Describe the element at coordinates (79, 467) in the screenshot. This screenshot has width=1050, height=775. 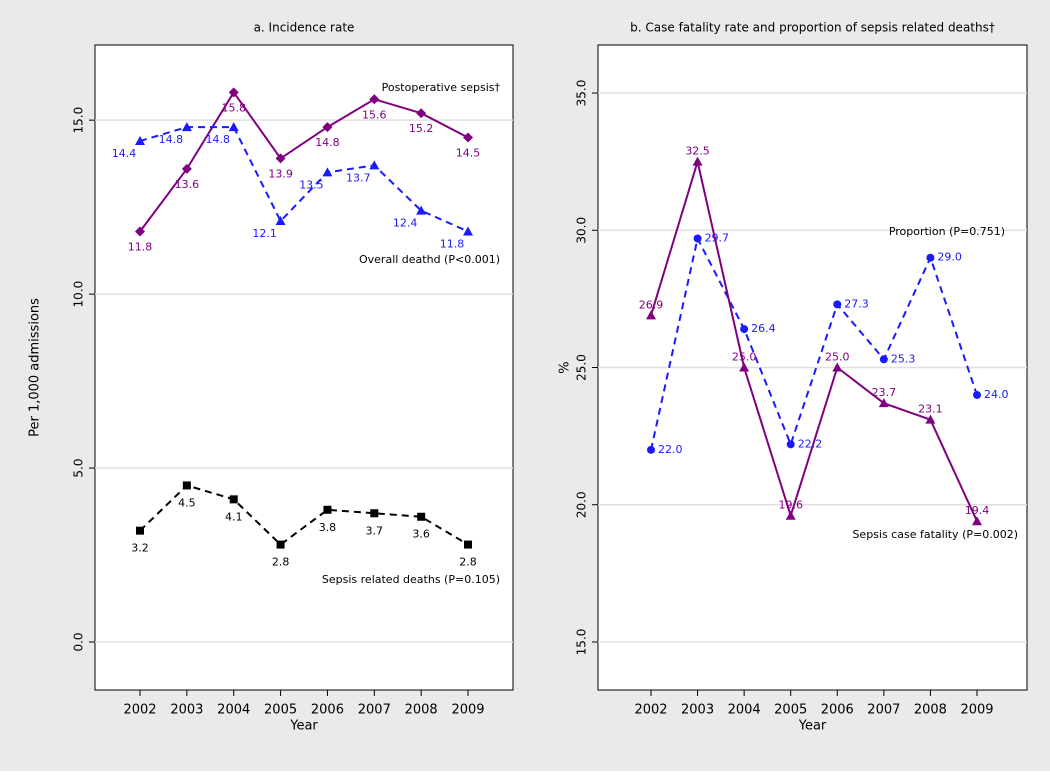
I see `y-tick-label: 5.0` at that location.